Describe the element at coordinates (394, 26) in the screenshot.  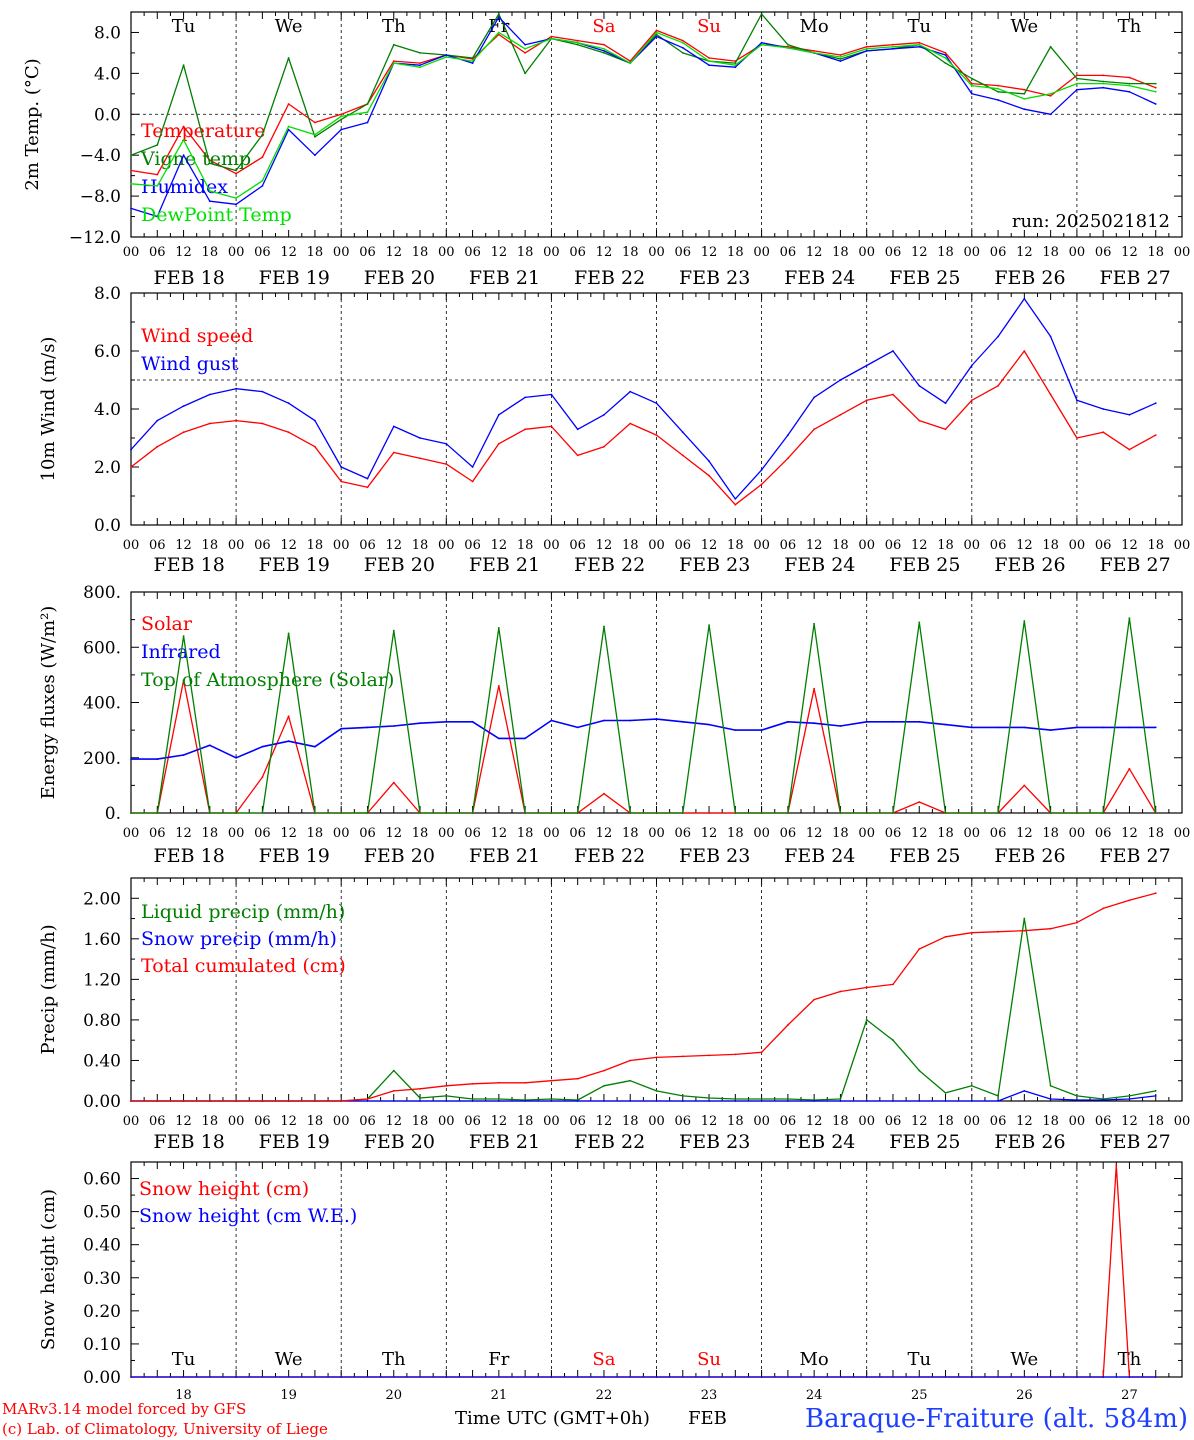
I see `weekday-label: Th` at that location.